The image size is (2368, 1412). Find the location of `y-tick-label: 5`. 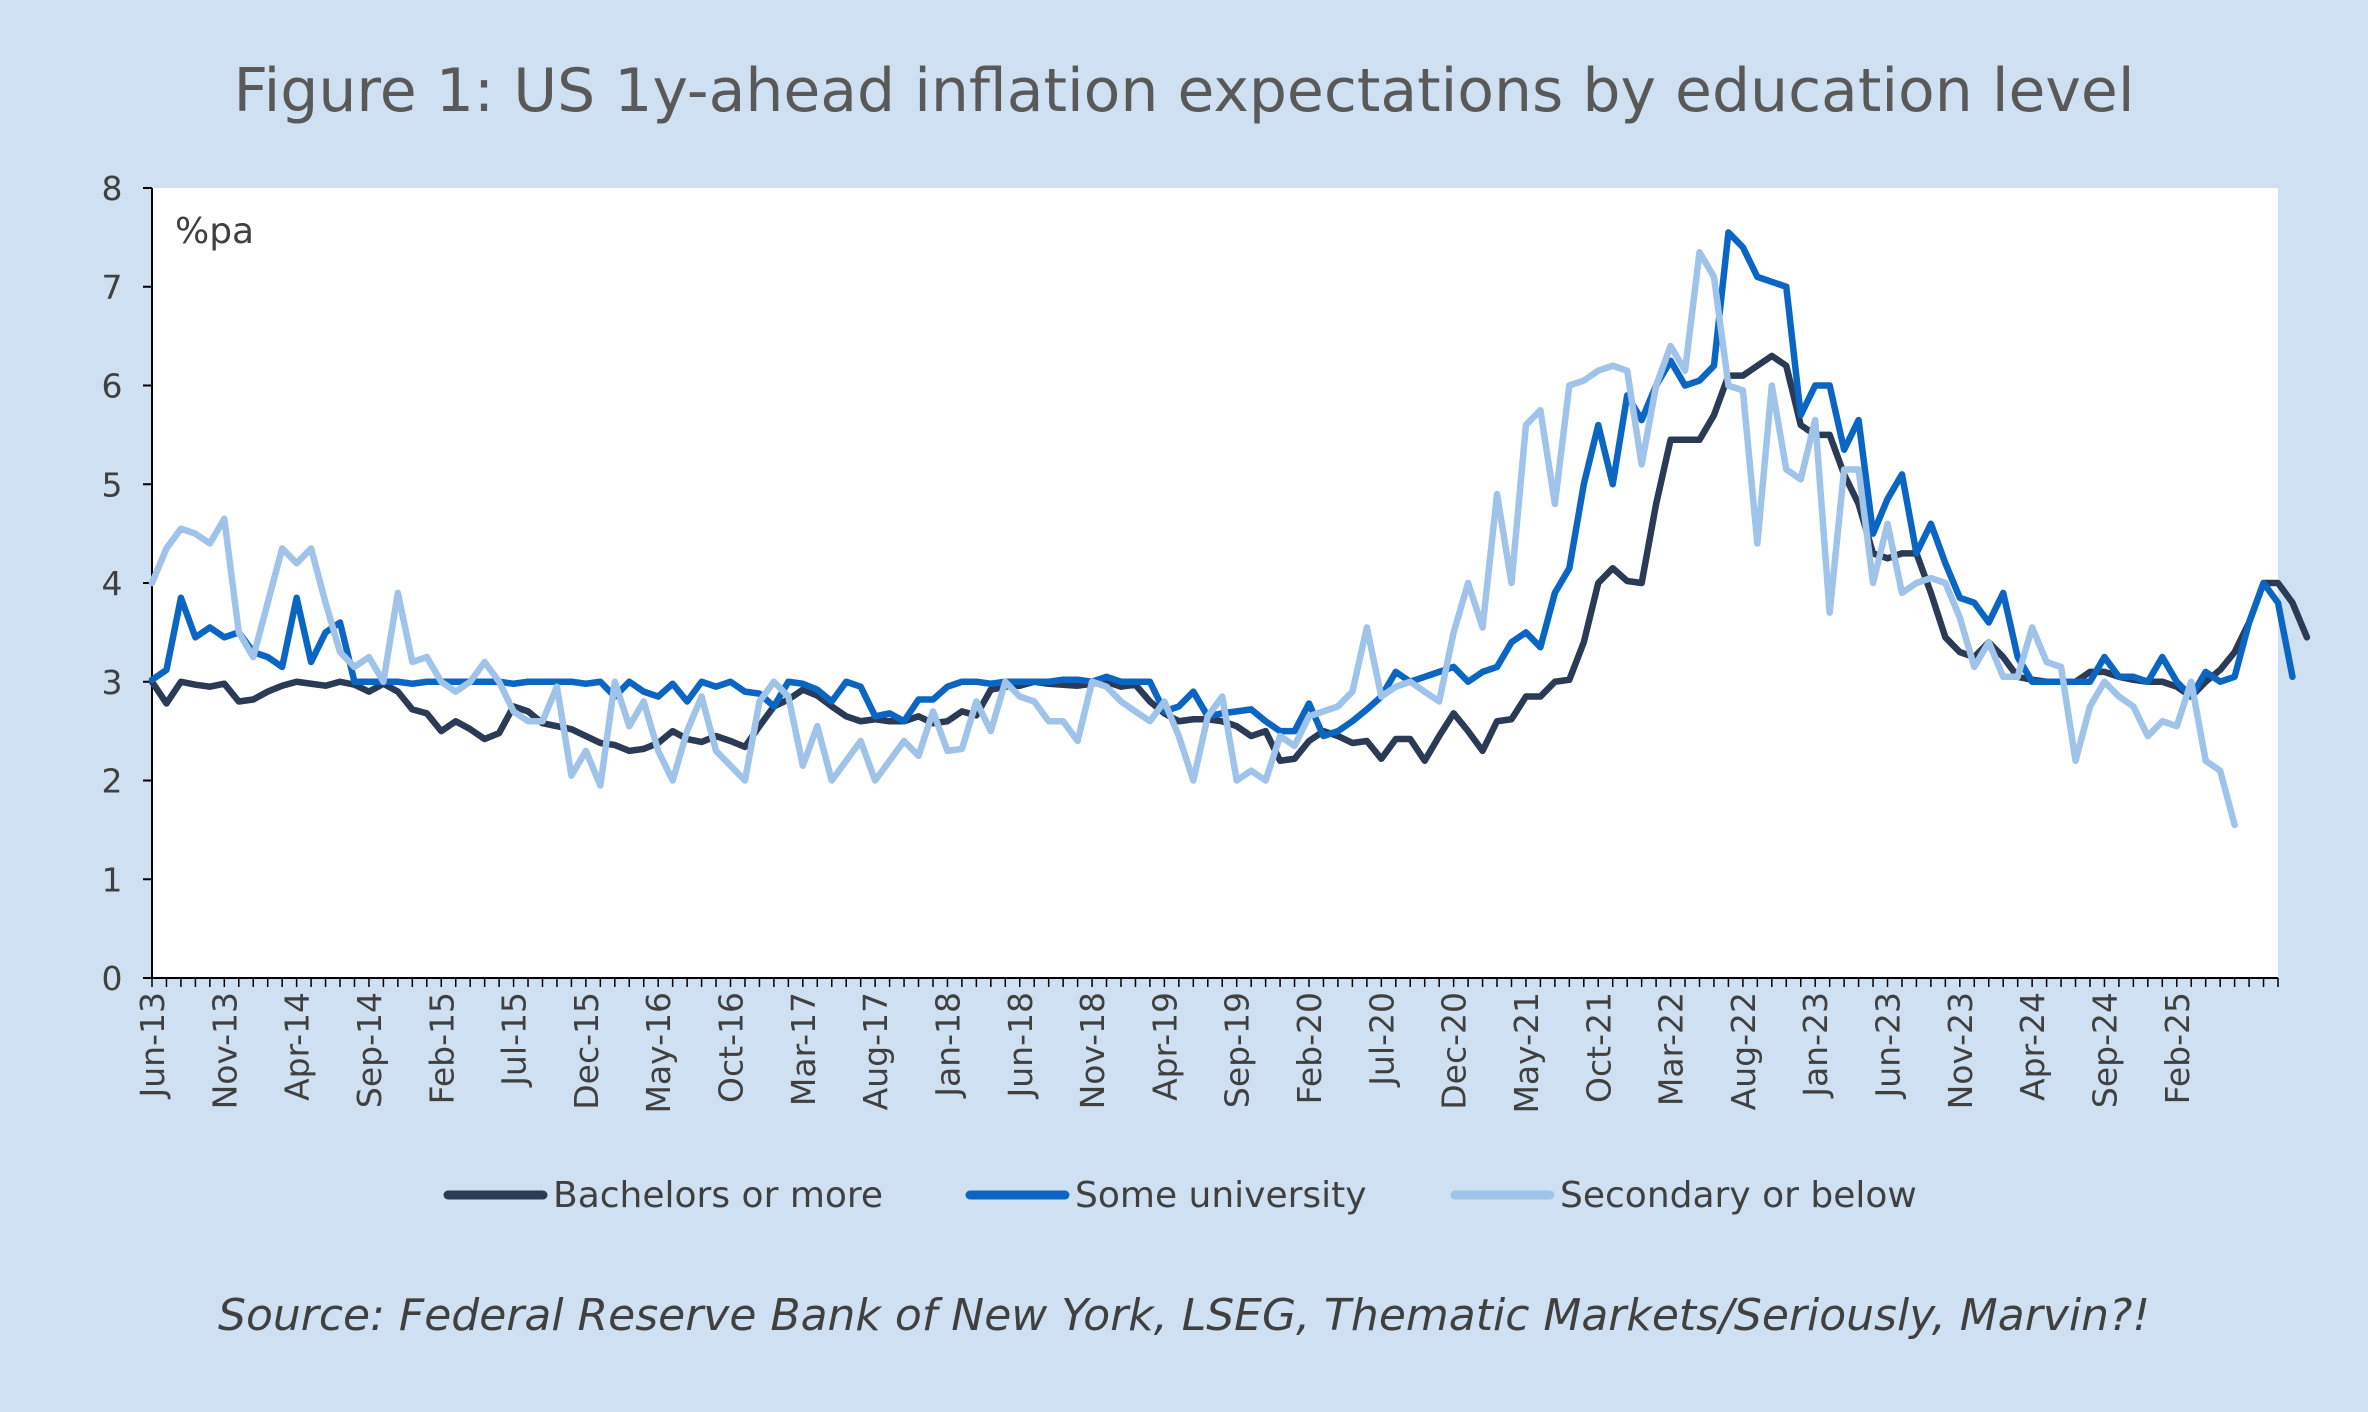

y-tick-label: 5 is located at coordinates (112, 484).